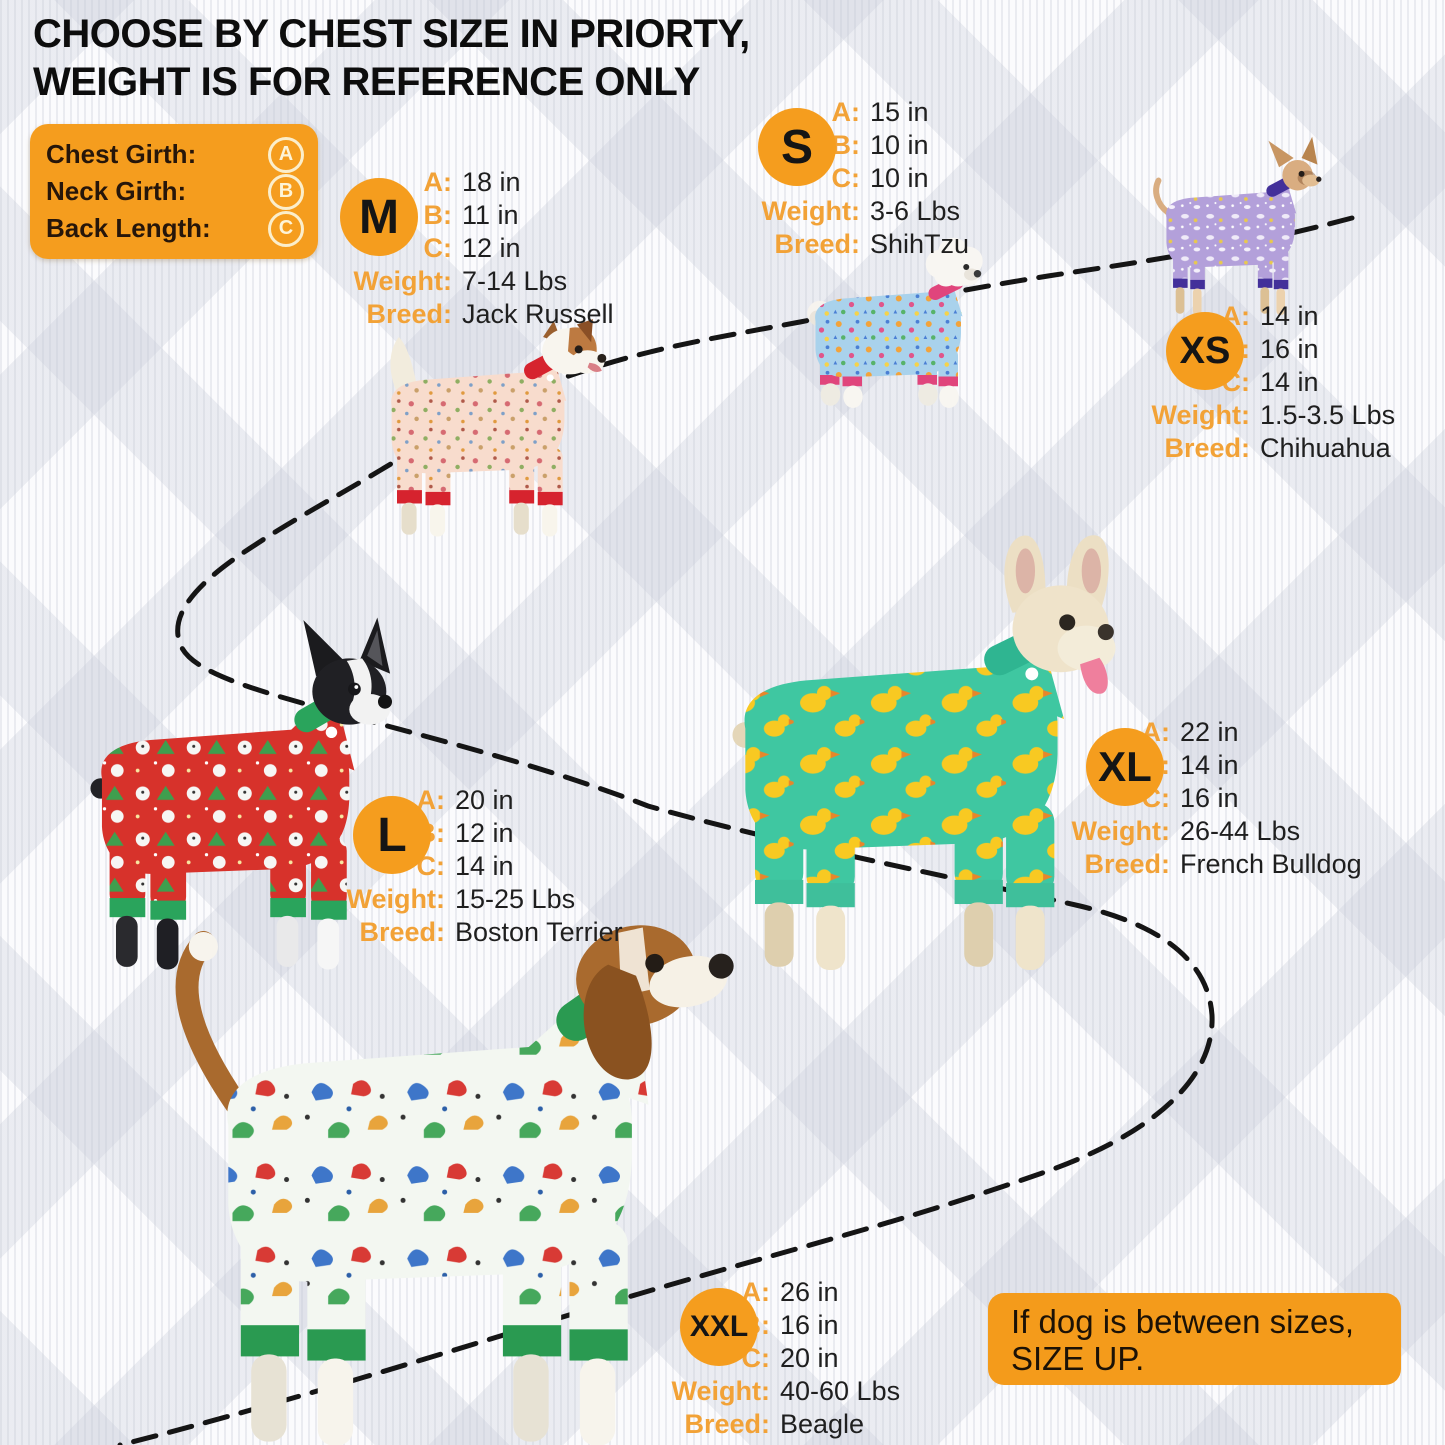 Image resolution: width=1445 pixels, height=1445 pixels. Describe the element at coordinates (490, 215) in the screenshot. I see `neck-value: 11 in` at that location.